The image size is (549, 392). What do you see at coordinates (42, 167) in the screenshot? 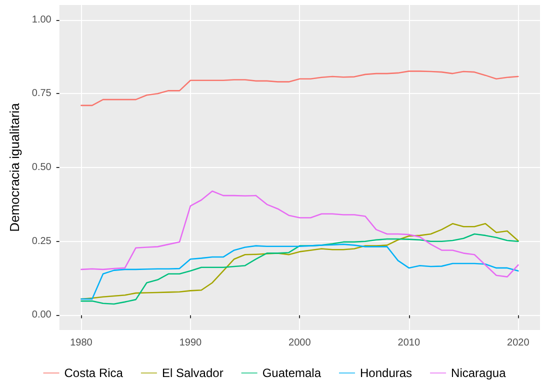
I see `y-tick-label: 0.50` at bounding box center [42, 167].